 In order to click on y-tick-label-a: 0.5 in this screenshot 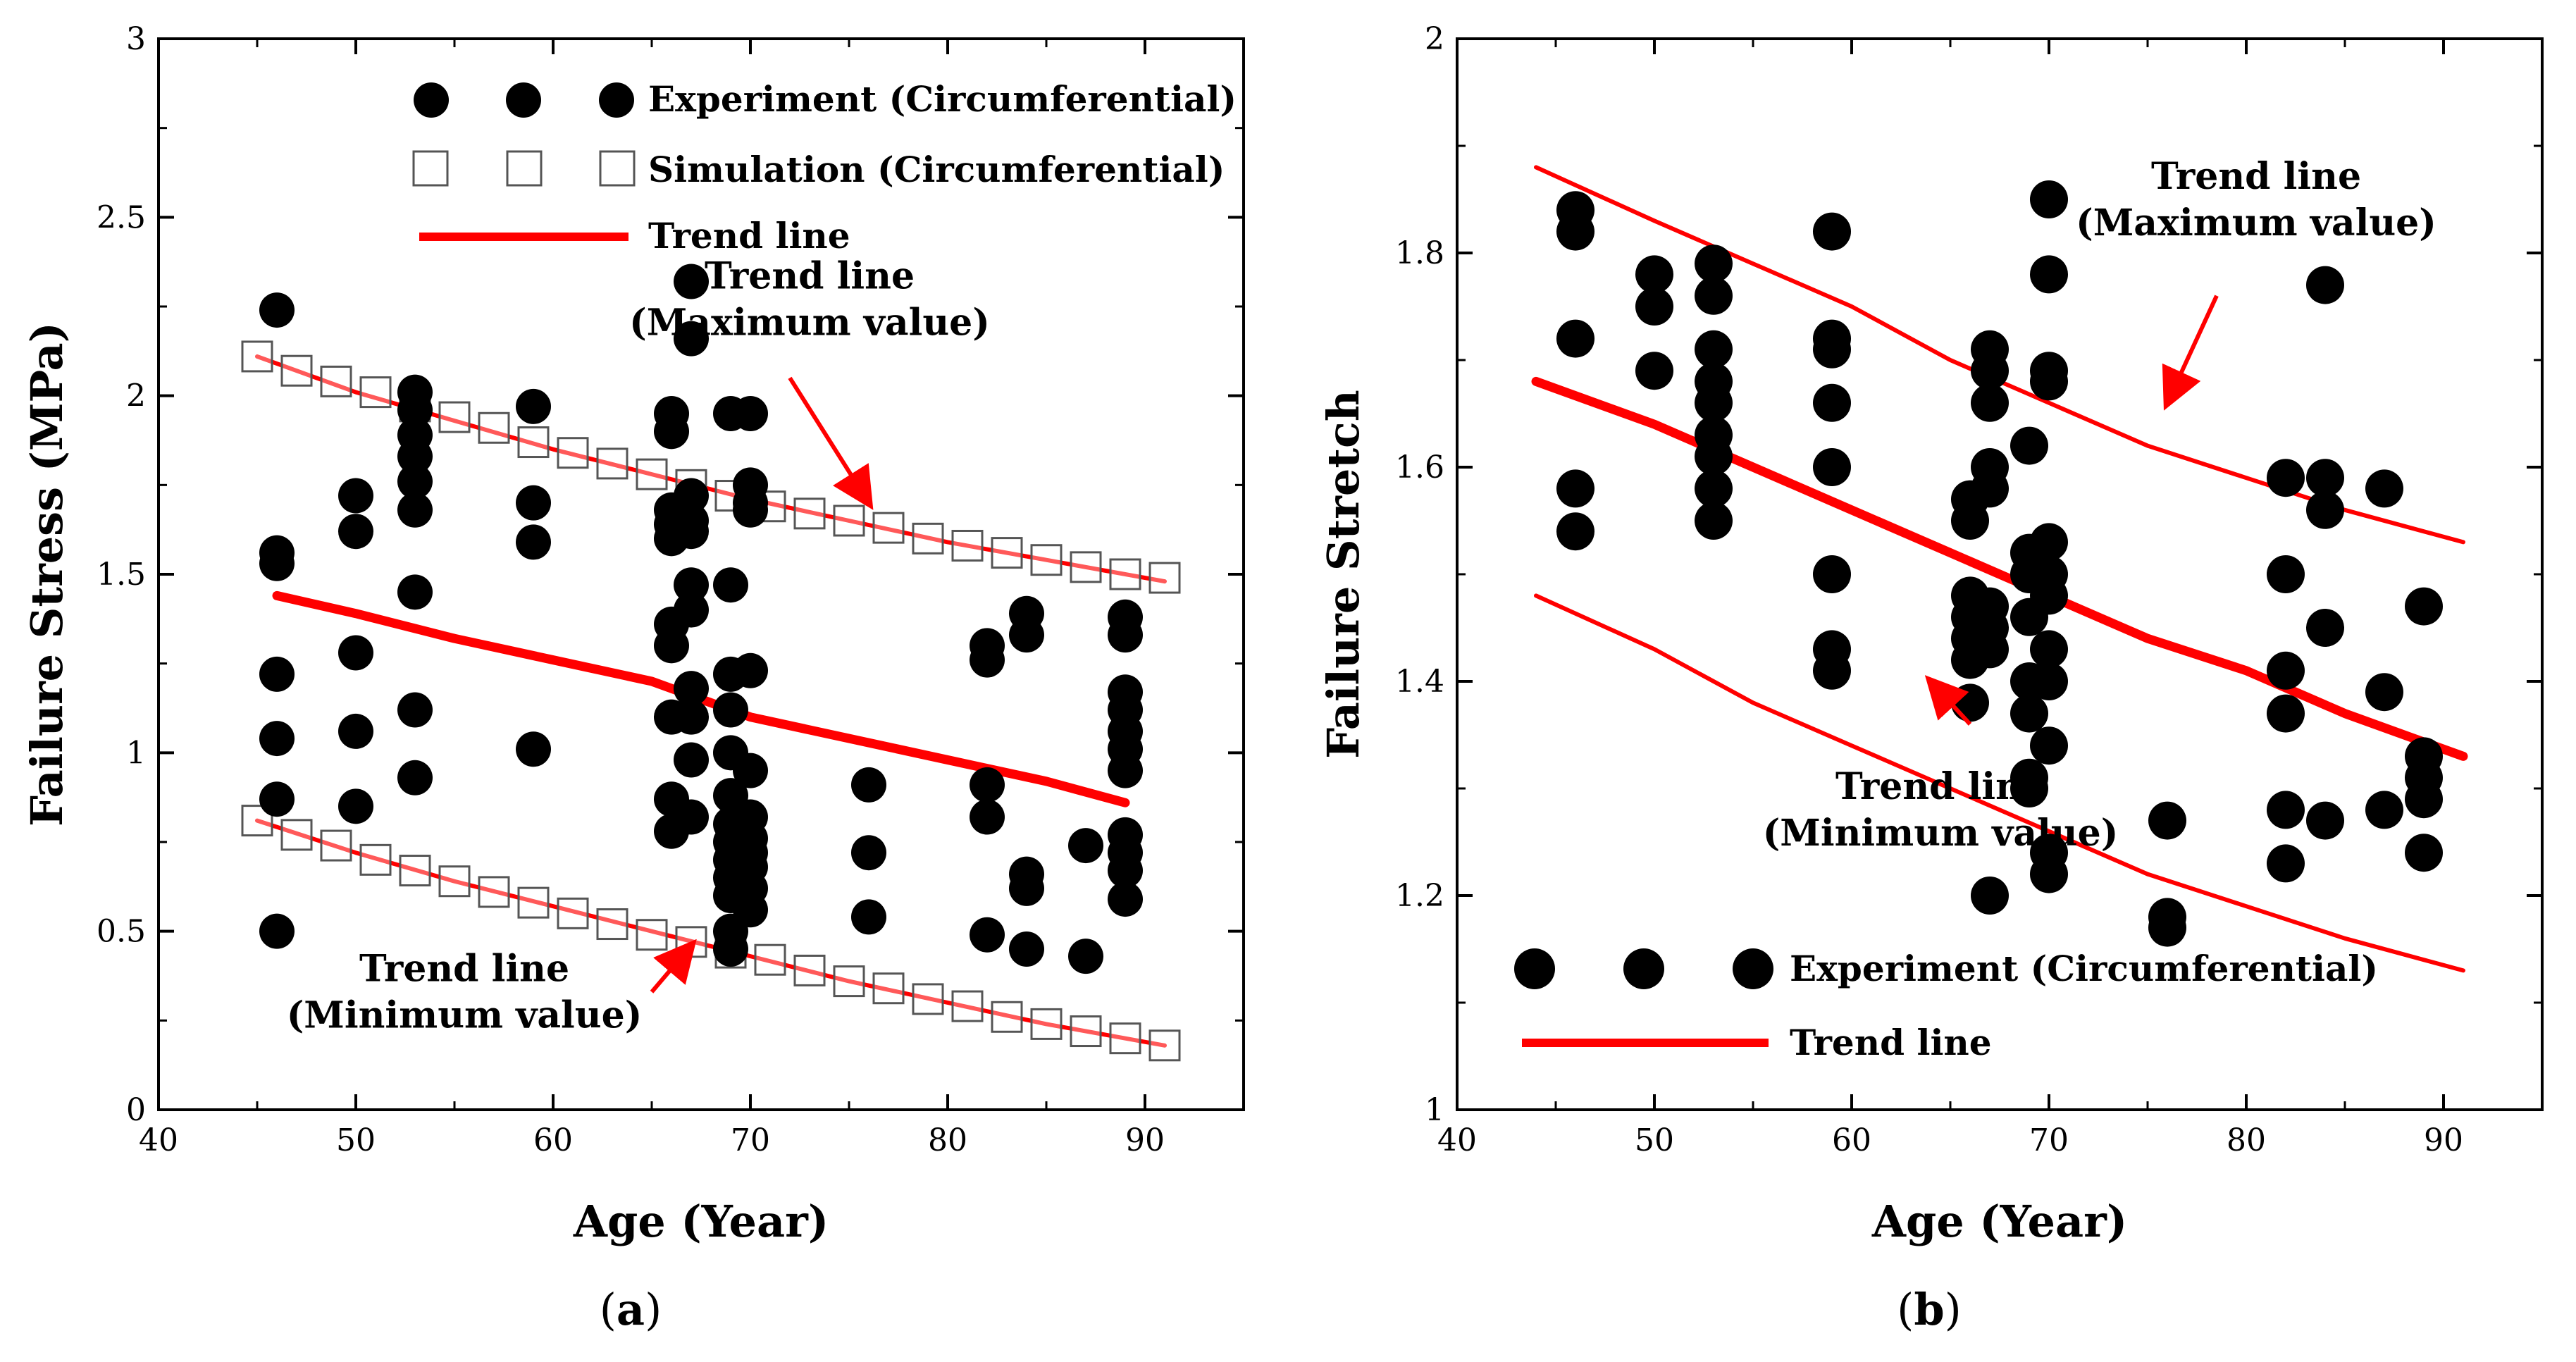, I will do `click(121, 932)`.